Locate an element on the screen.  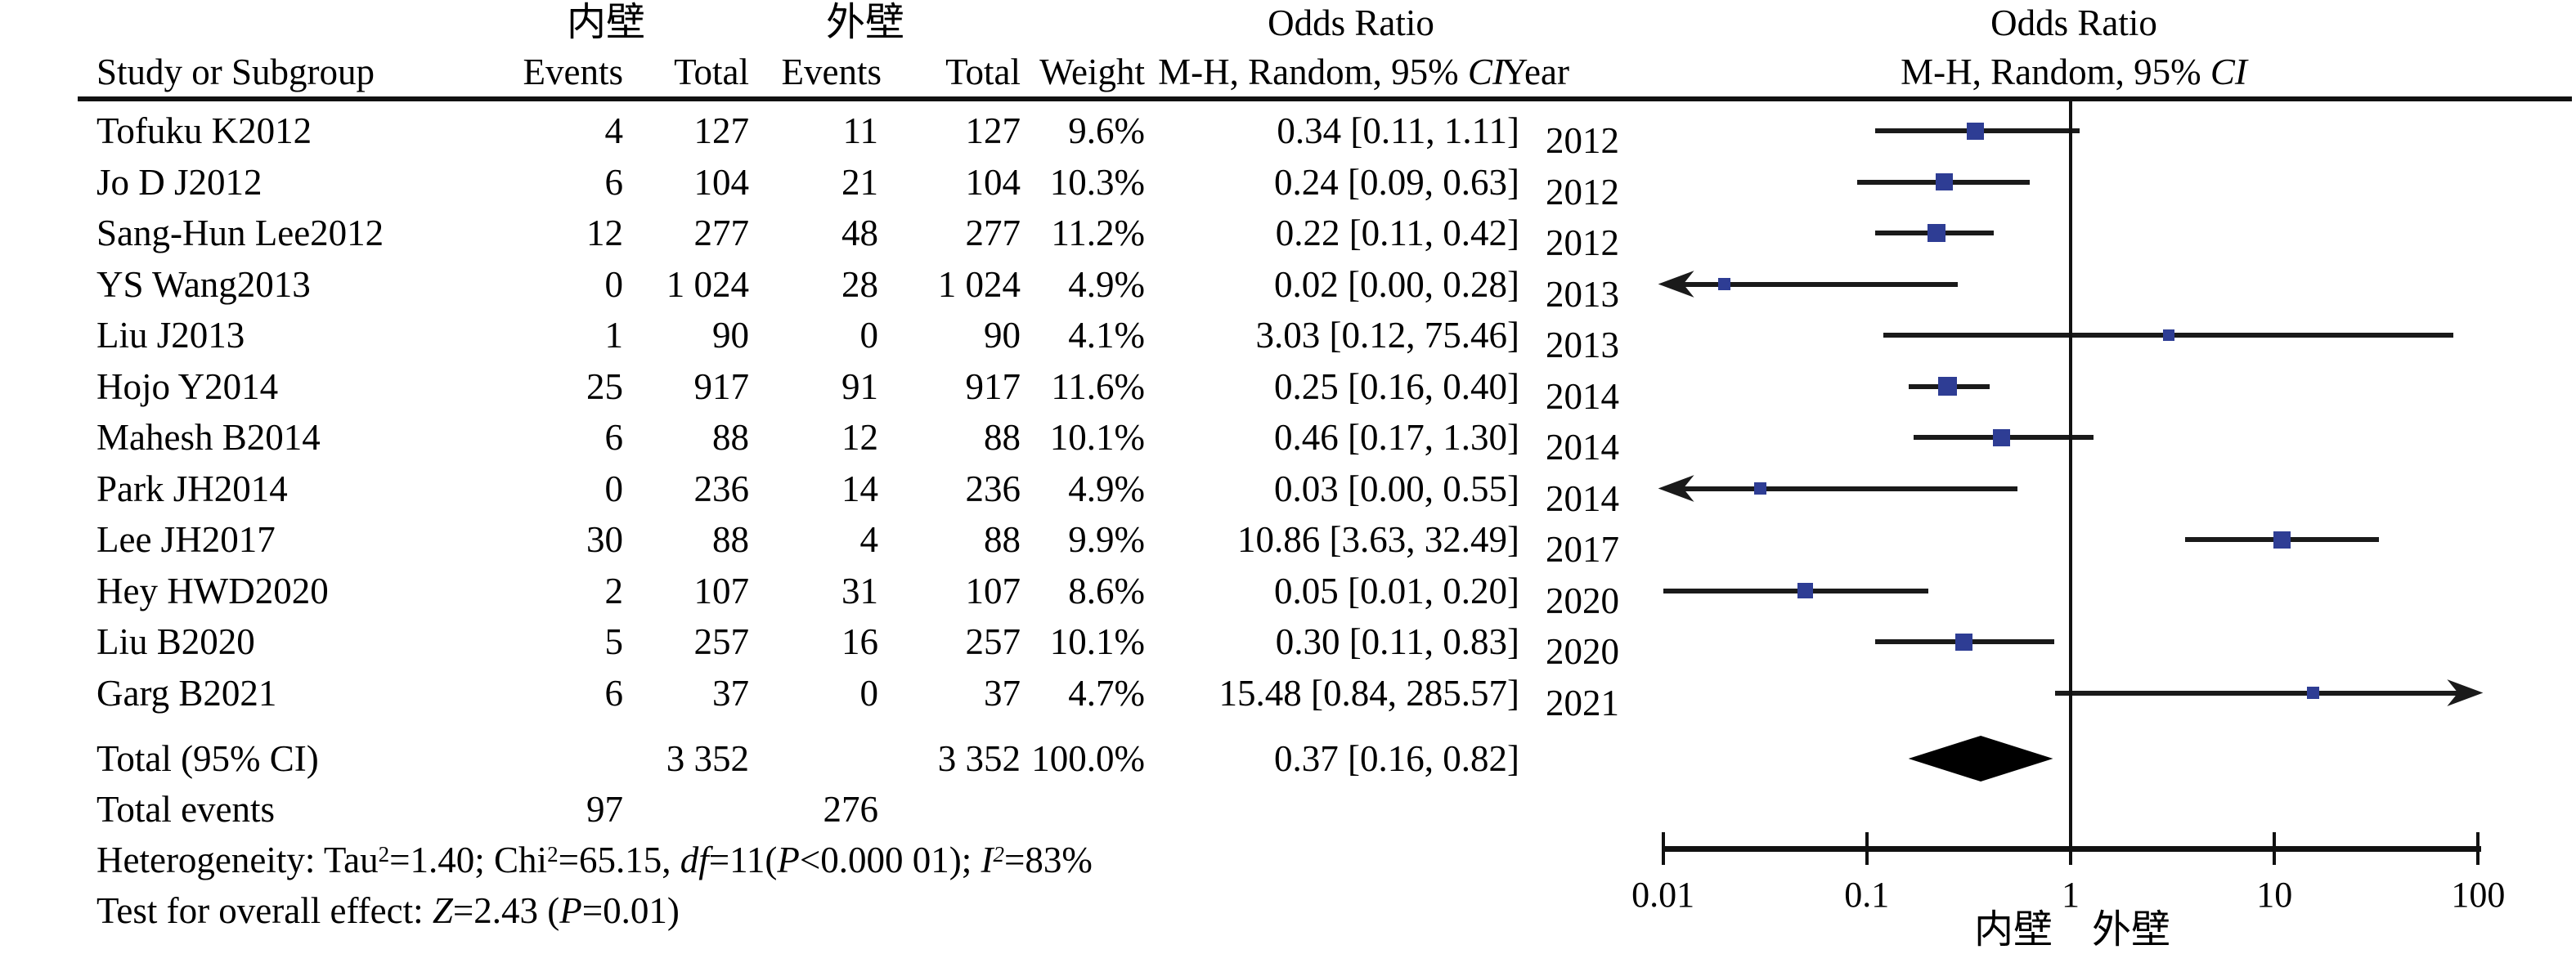
total-outer-n: 3 352 is located at coordinates (979, 758).